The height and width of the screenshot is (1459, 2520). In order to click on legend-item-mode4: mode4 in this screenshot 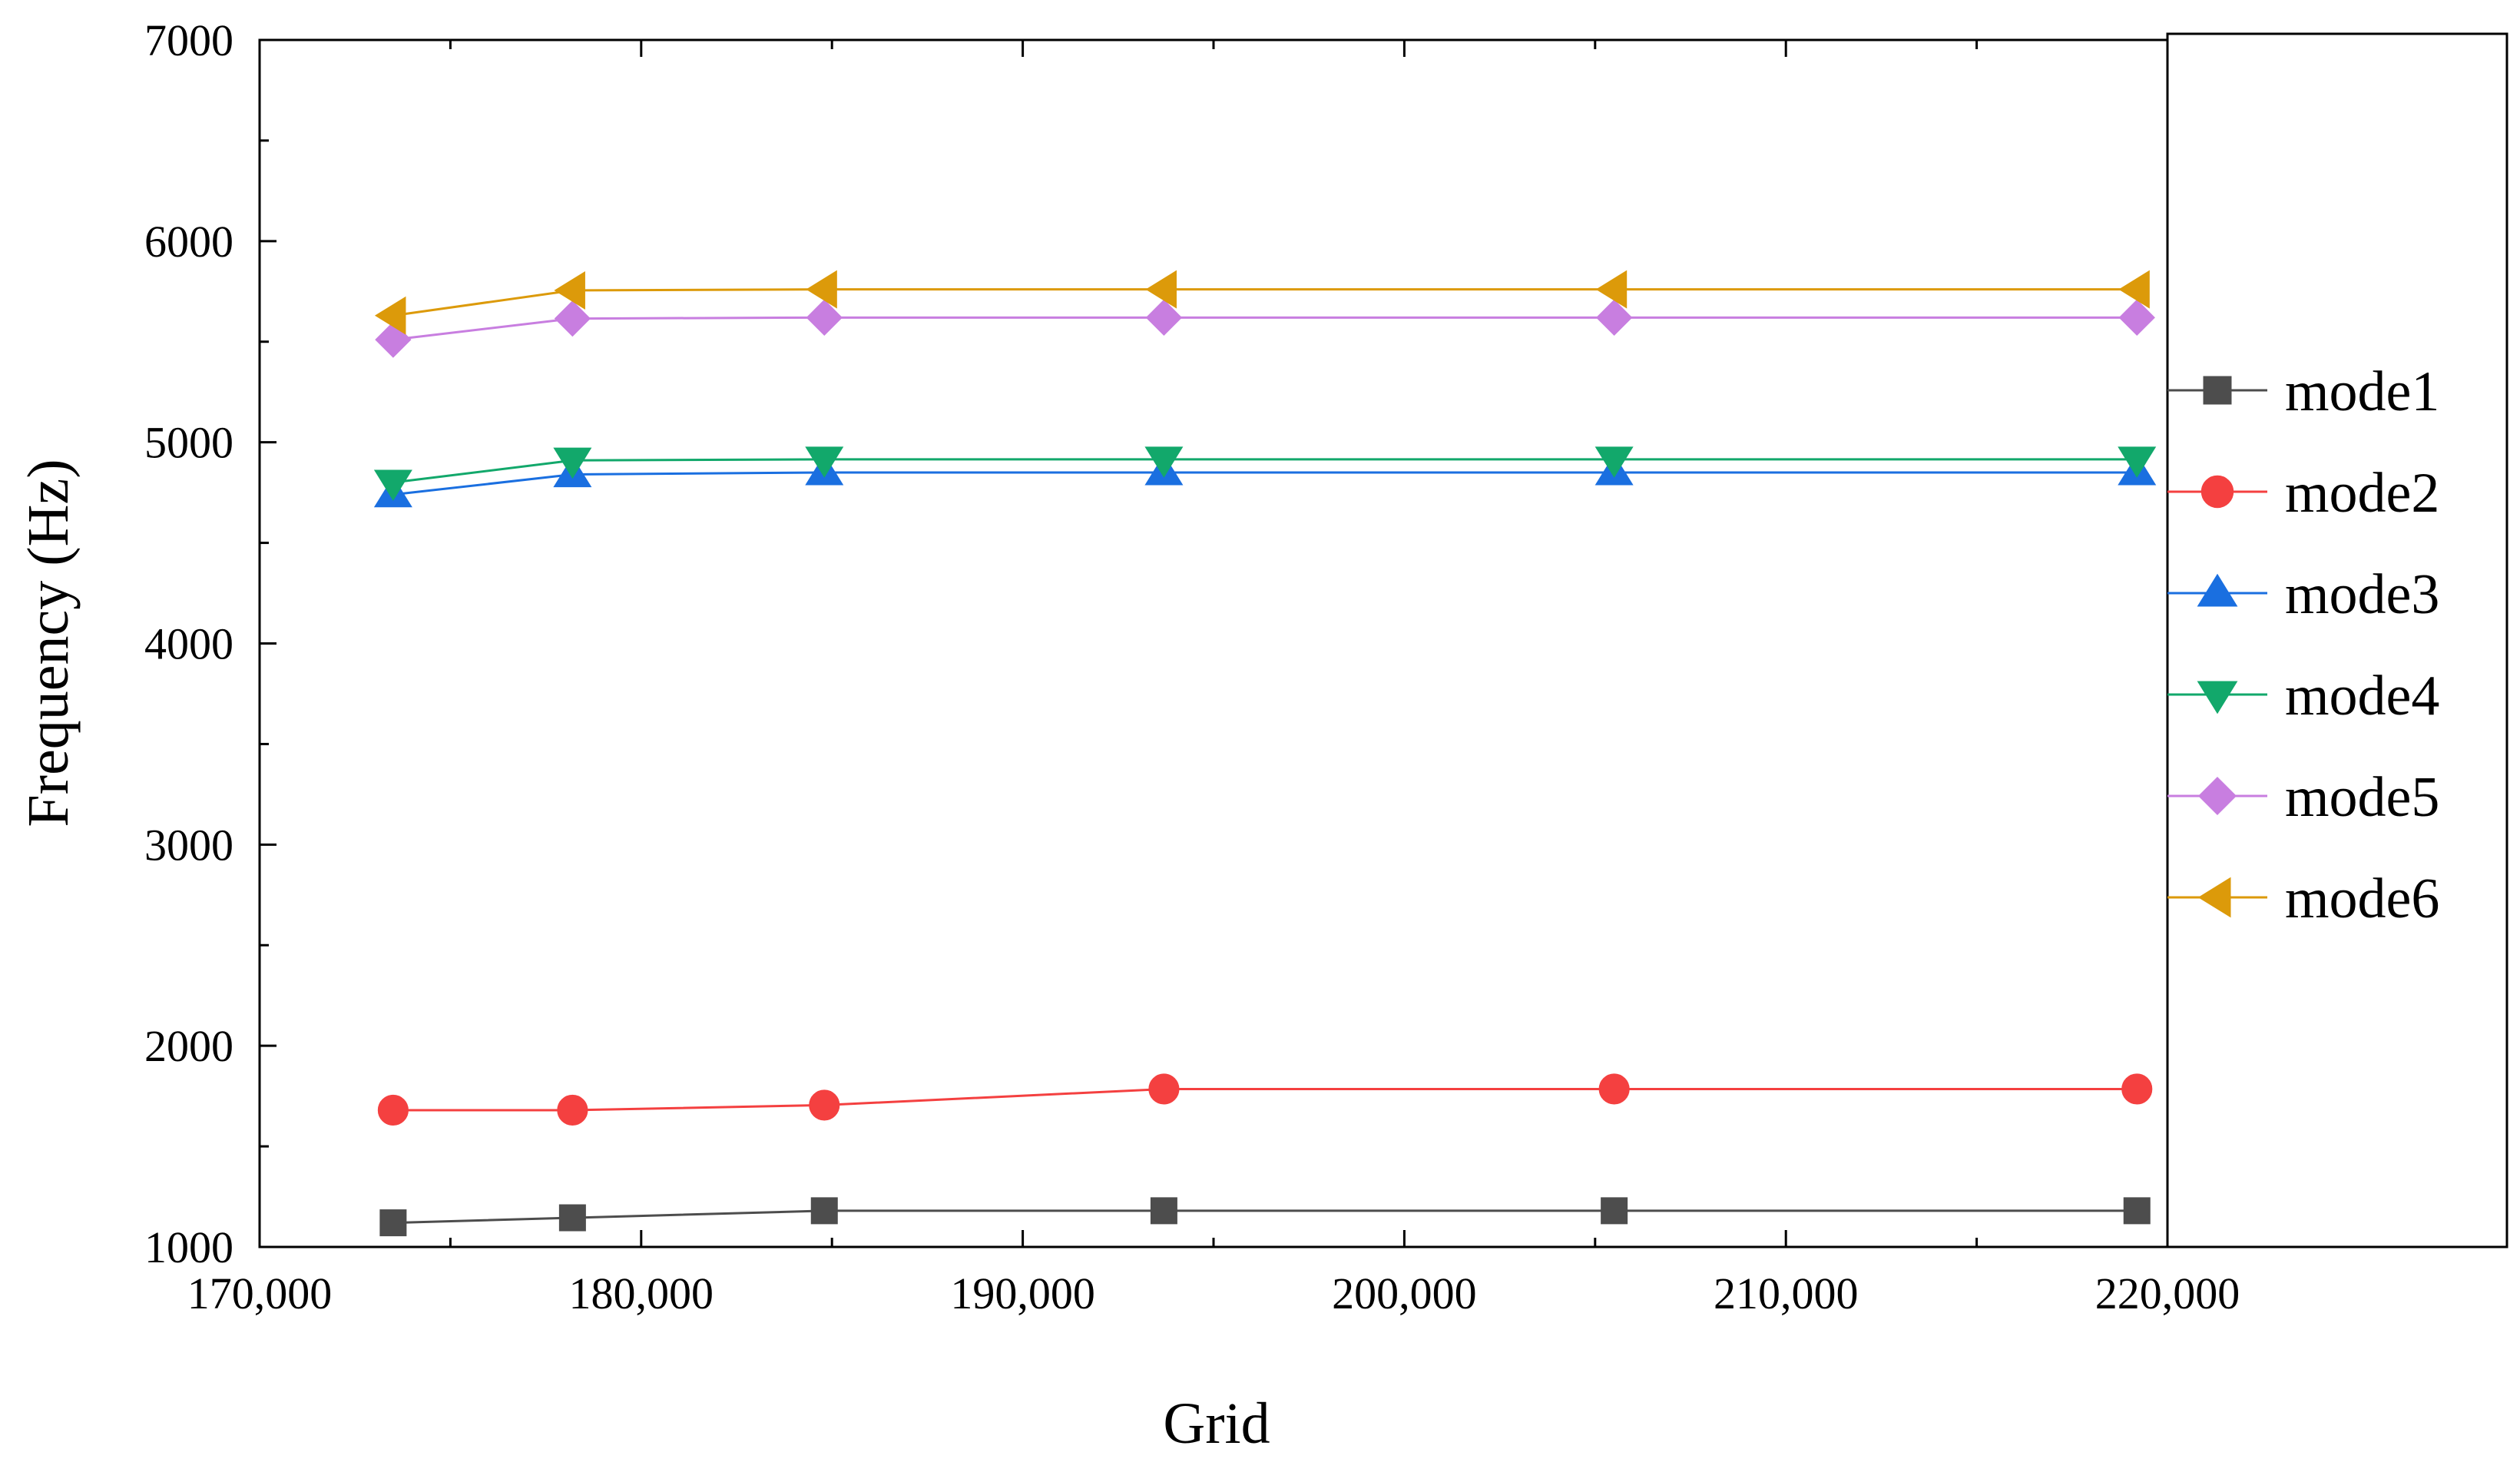, I will do `click(2303, 696)`.